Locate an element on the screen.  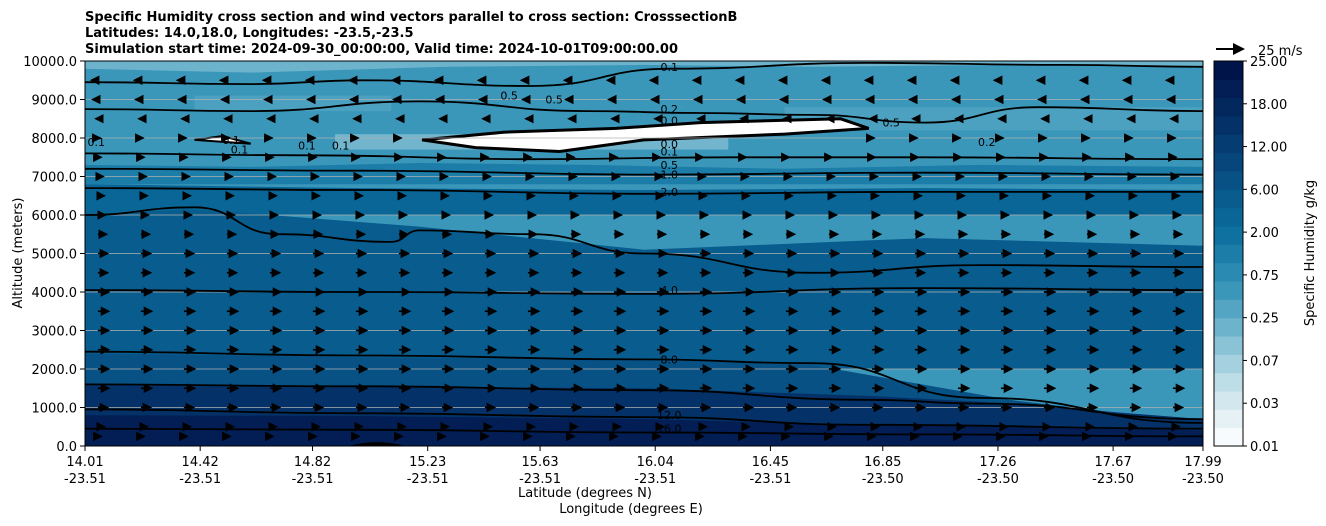
x-tick-label-latitude: 16.04 is located at coordinates (655, 462).